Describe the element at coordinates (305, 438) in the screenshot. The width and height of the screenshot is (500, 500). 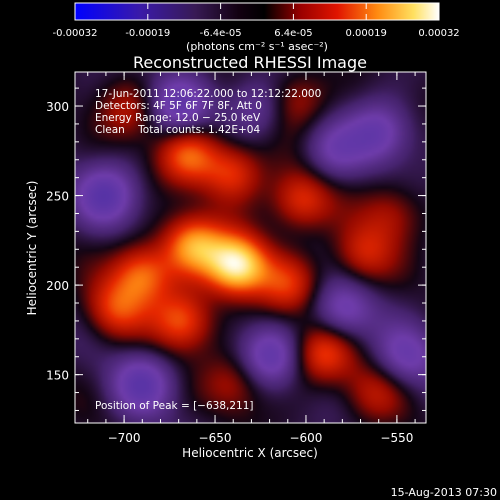
I see `x-tick-label: −600` at that location.